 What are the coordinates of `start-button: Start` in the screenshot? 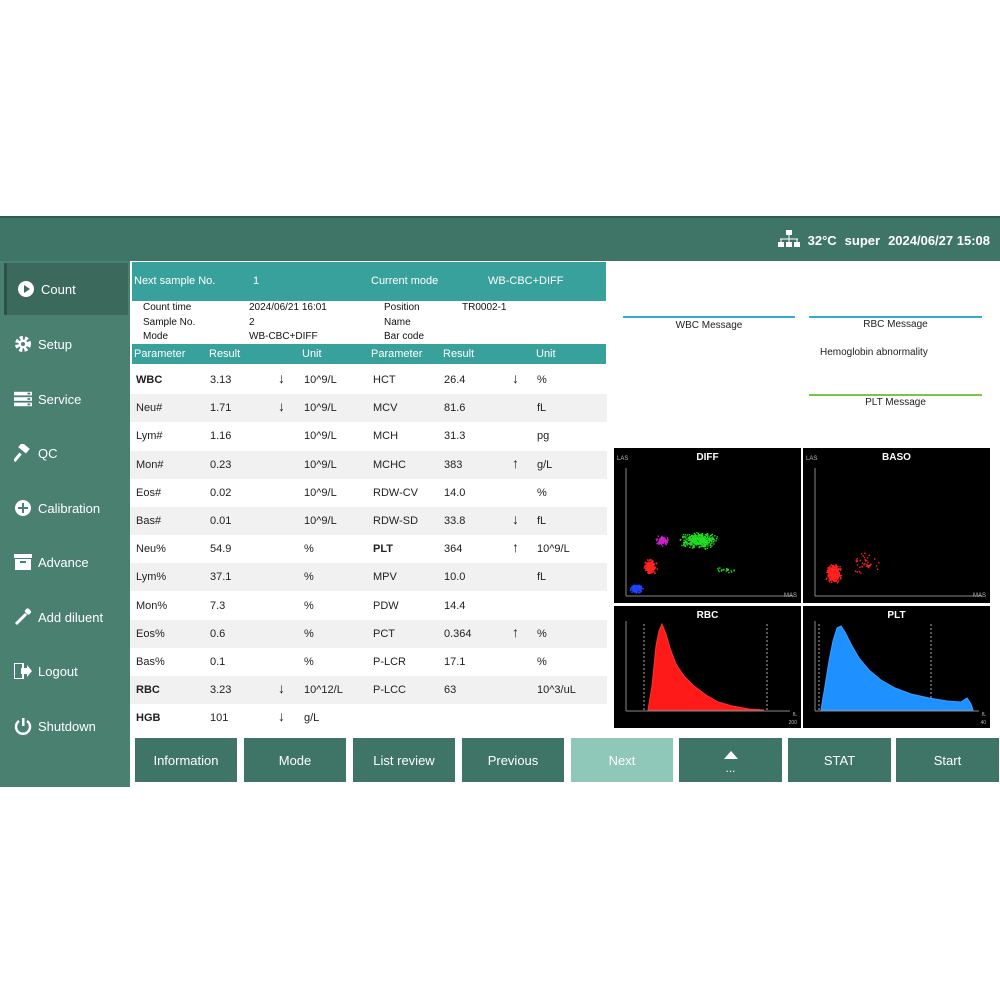 It's located at (947, 760).